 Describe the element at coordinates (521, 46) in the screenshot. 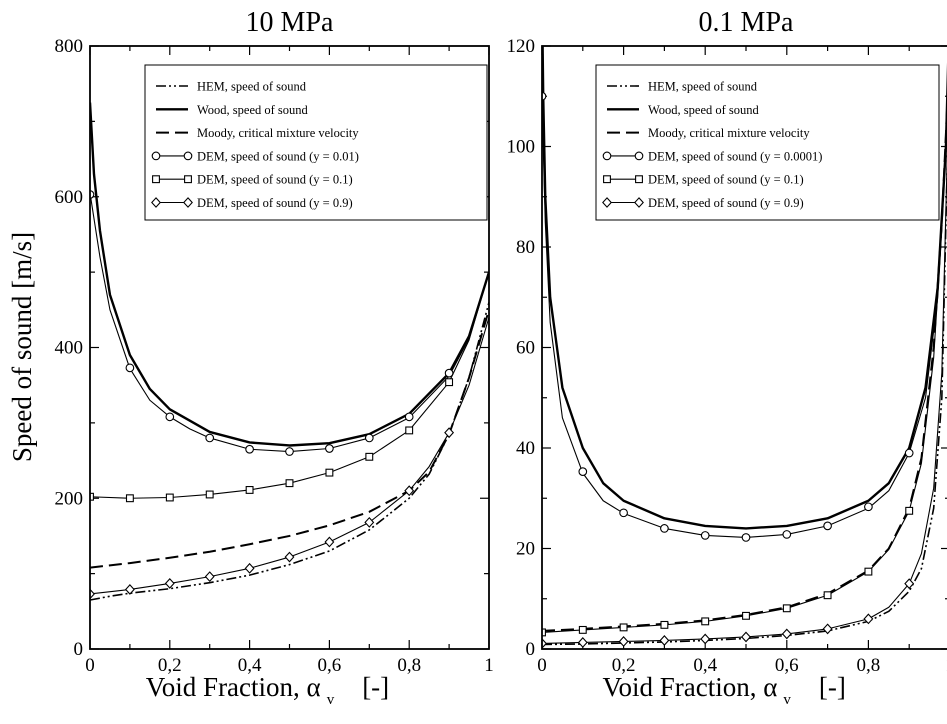

I see `y-tick-label: 120` at that location.